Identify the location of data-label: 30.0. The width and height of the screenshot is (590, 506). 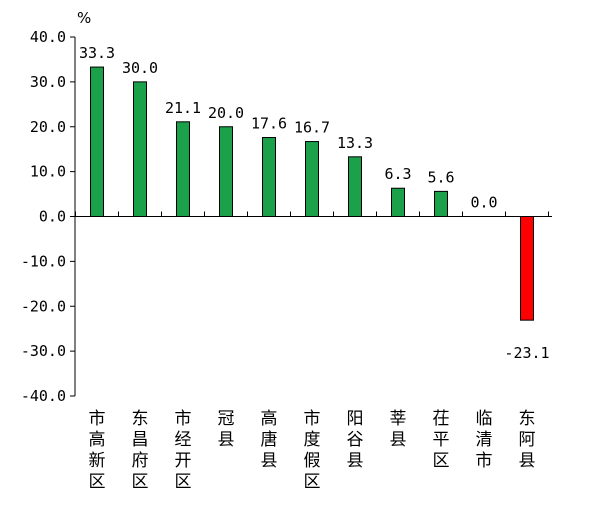
(140, 68).